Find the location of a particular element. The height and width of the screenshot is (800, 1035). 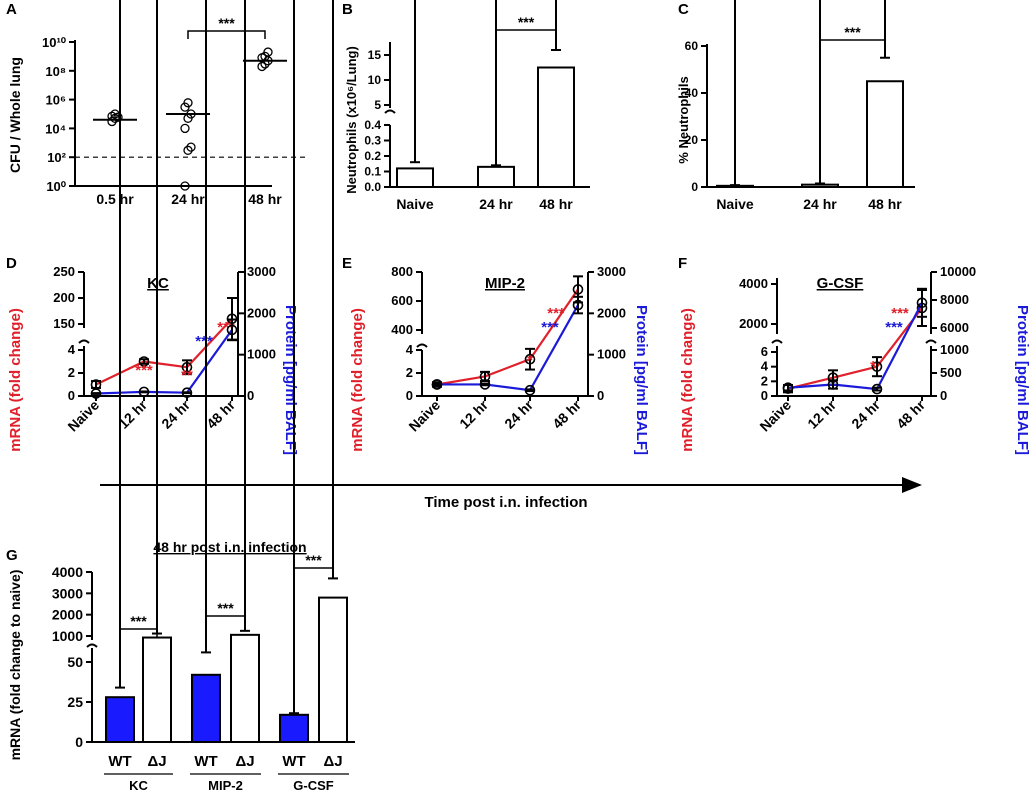

panel-f-left-tick-label: 2 is located at coordinates (764, 380).